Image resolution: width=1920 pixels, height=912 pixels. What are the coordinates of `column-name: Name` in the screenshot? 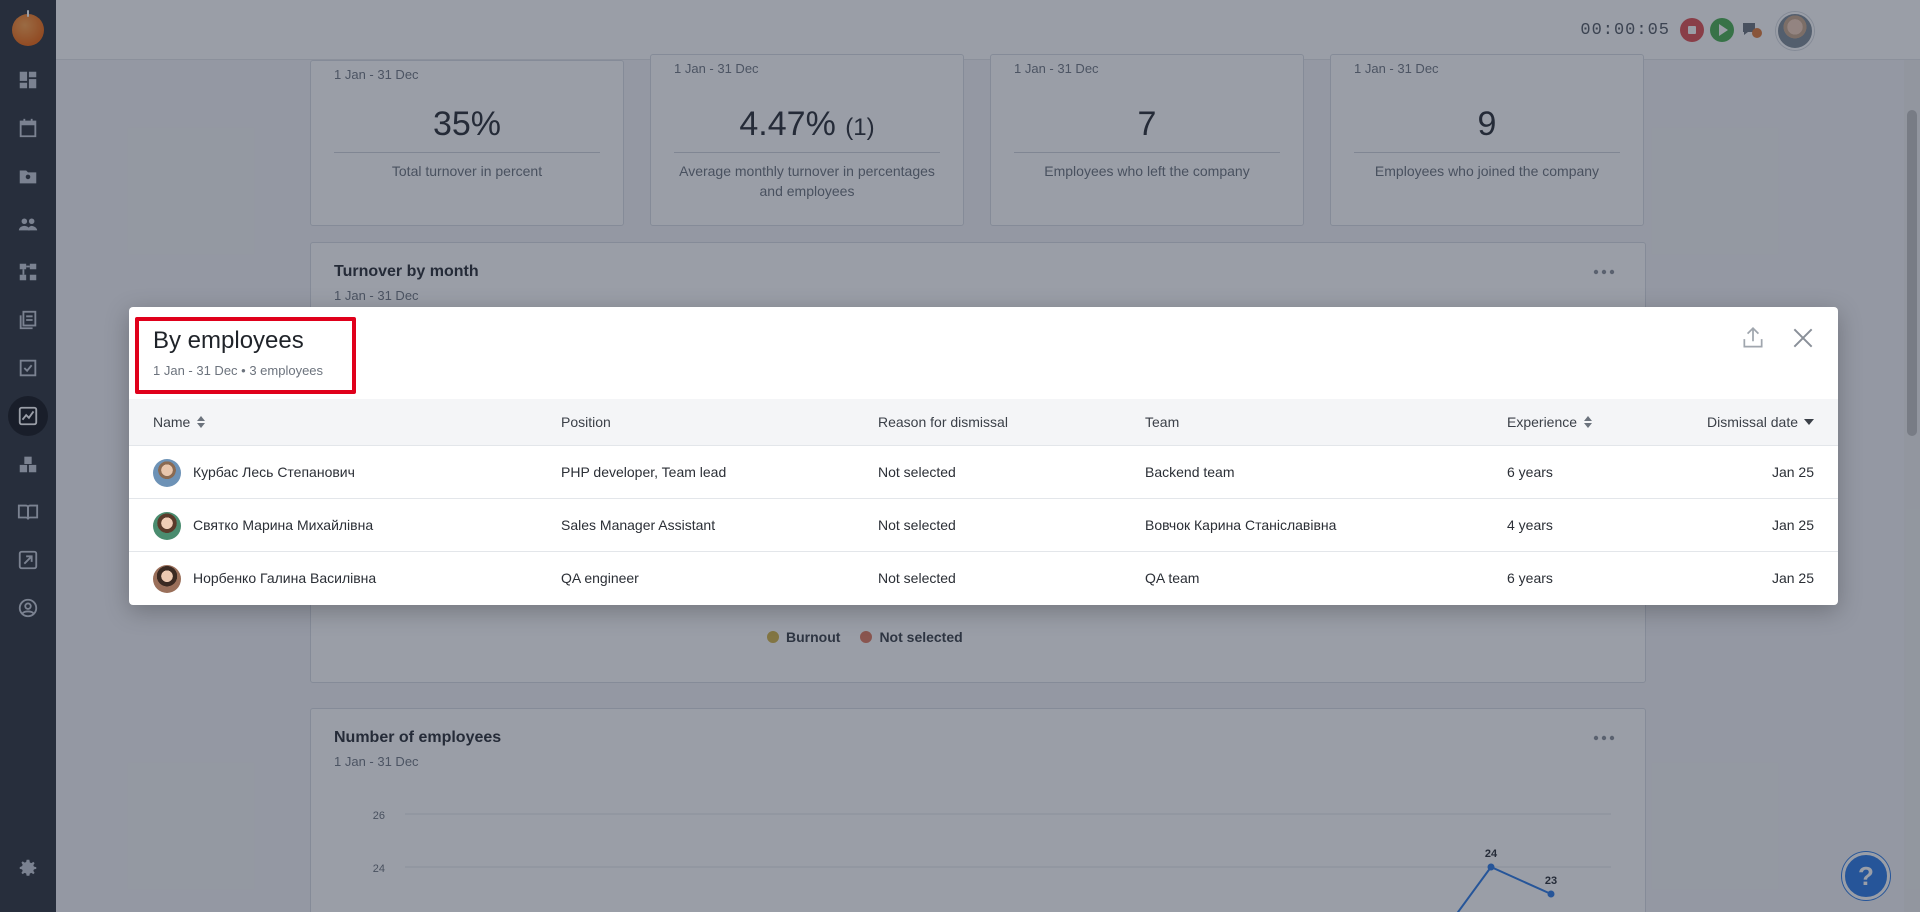 It's located at (179, 422).